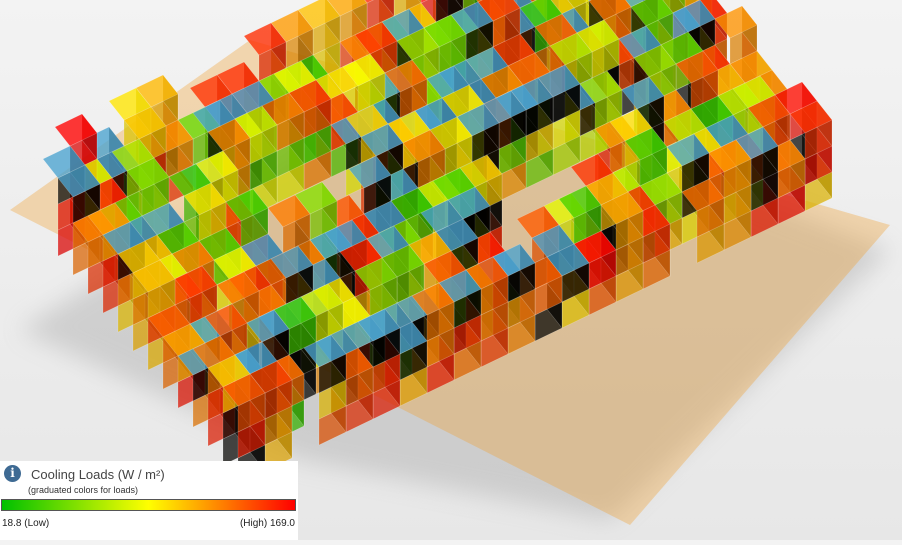  I want to click on color-gradient-bar, so click(148, 505).